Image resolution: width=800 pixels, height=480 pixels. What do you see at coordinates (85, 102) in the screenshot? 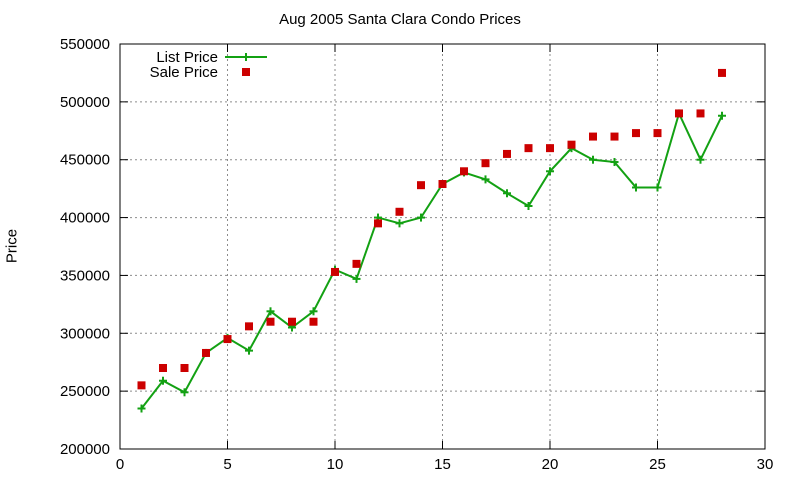
I see `y-tick-label: 500000` at bounding box center [85, 102].